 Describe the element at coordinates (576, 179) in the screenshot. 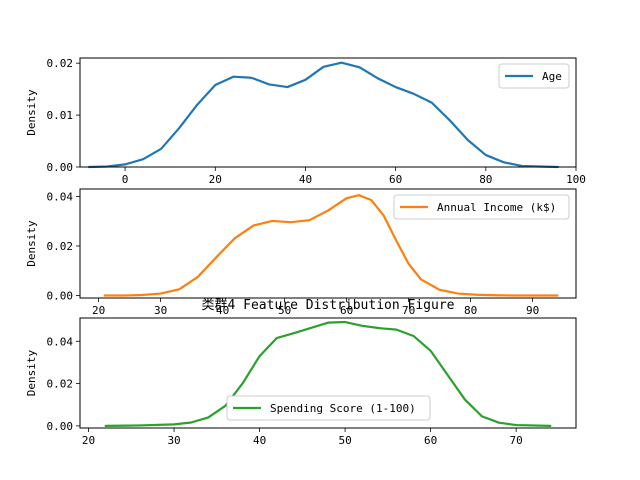

I see `x-tick-label: 100` at that location.